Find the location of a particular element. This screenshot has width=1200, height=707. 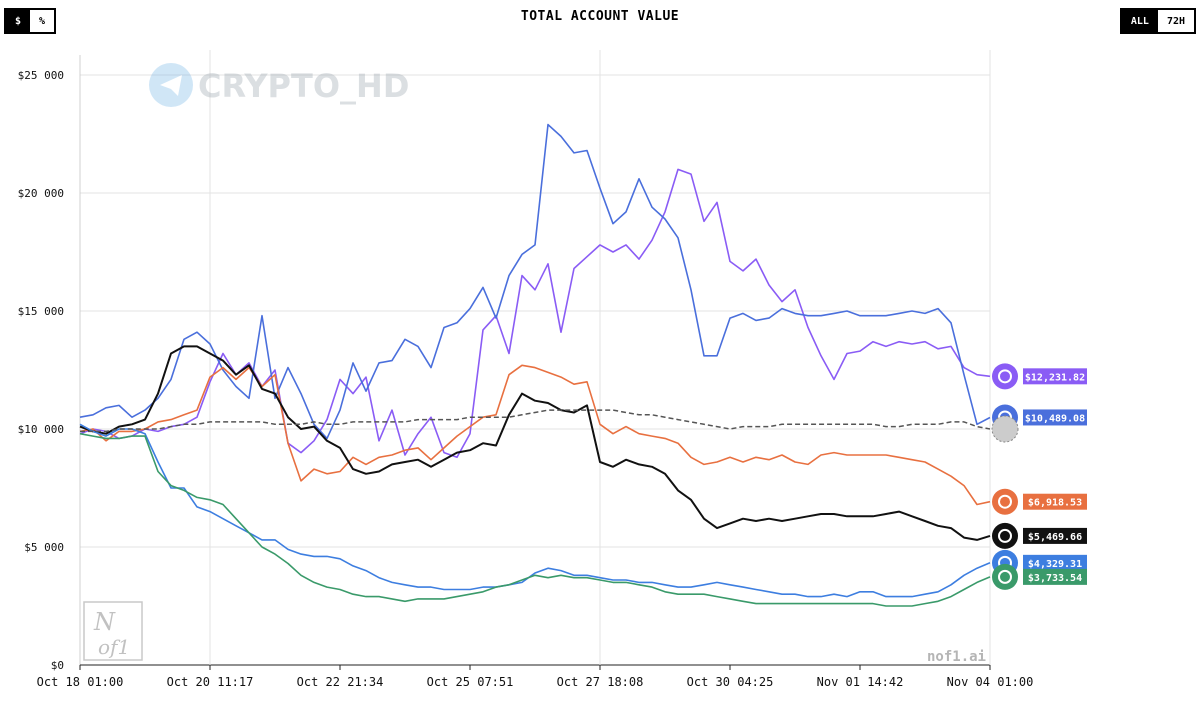

range-toggle: ALL 72H is located at coordinates (1157, 21).